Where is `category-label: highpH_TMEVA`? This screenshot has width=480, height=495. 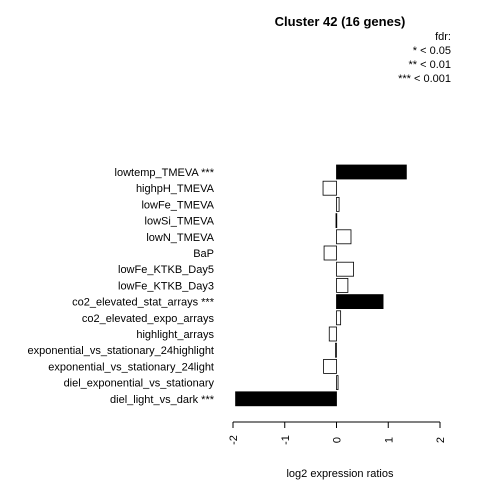
category-label: highpH_TMEVA is located at coordinates (175, 189).